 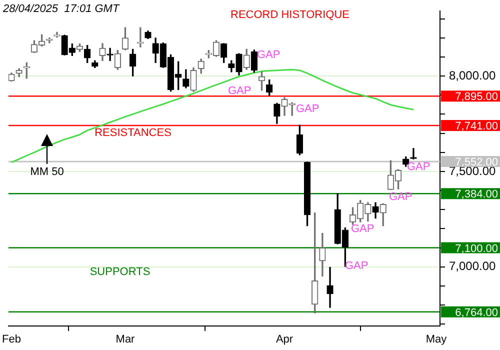 What do you see at coordinates (472, 266) in the screenshot?
I see `y-tick-label: 7,000.00` at bounding box center [472, 266].